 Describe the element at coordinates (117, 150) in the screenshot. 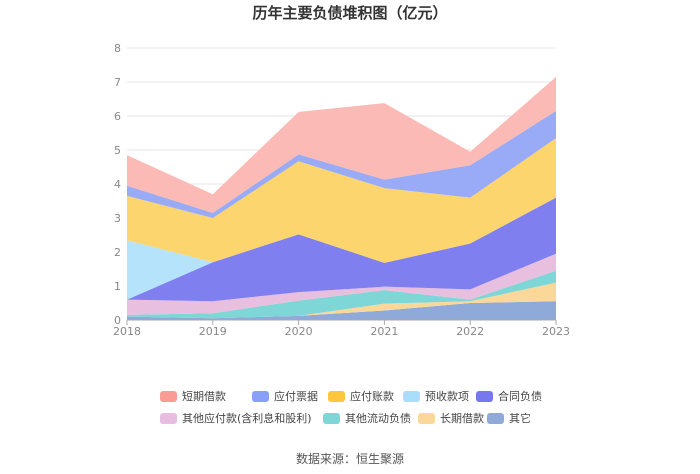

I see `y-tick-label: 5` at that location.